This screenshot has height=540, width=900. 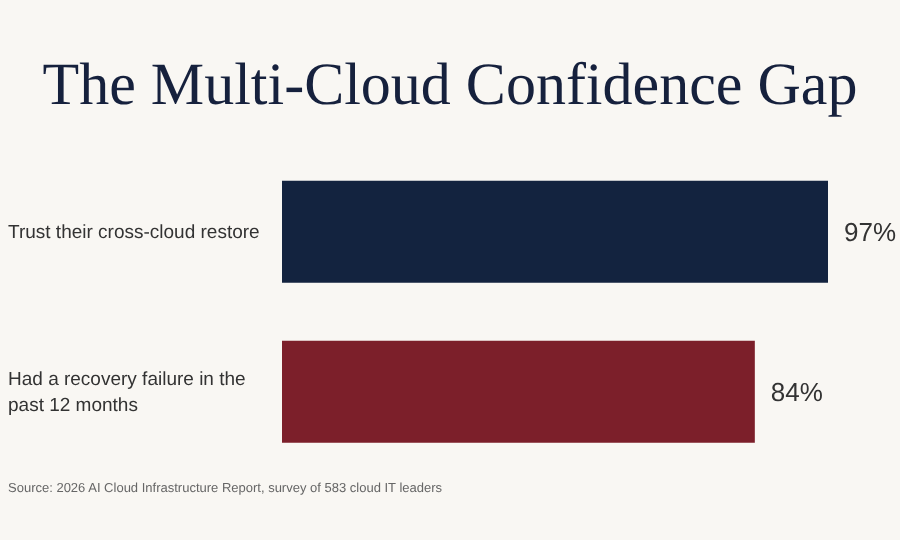 What do you see at coordinates (797, 392) in the screenshot?
I see `data-label: 84%` at bounding box center [797, 392].